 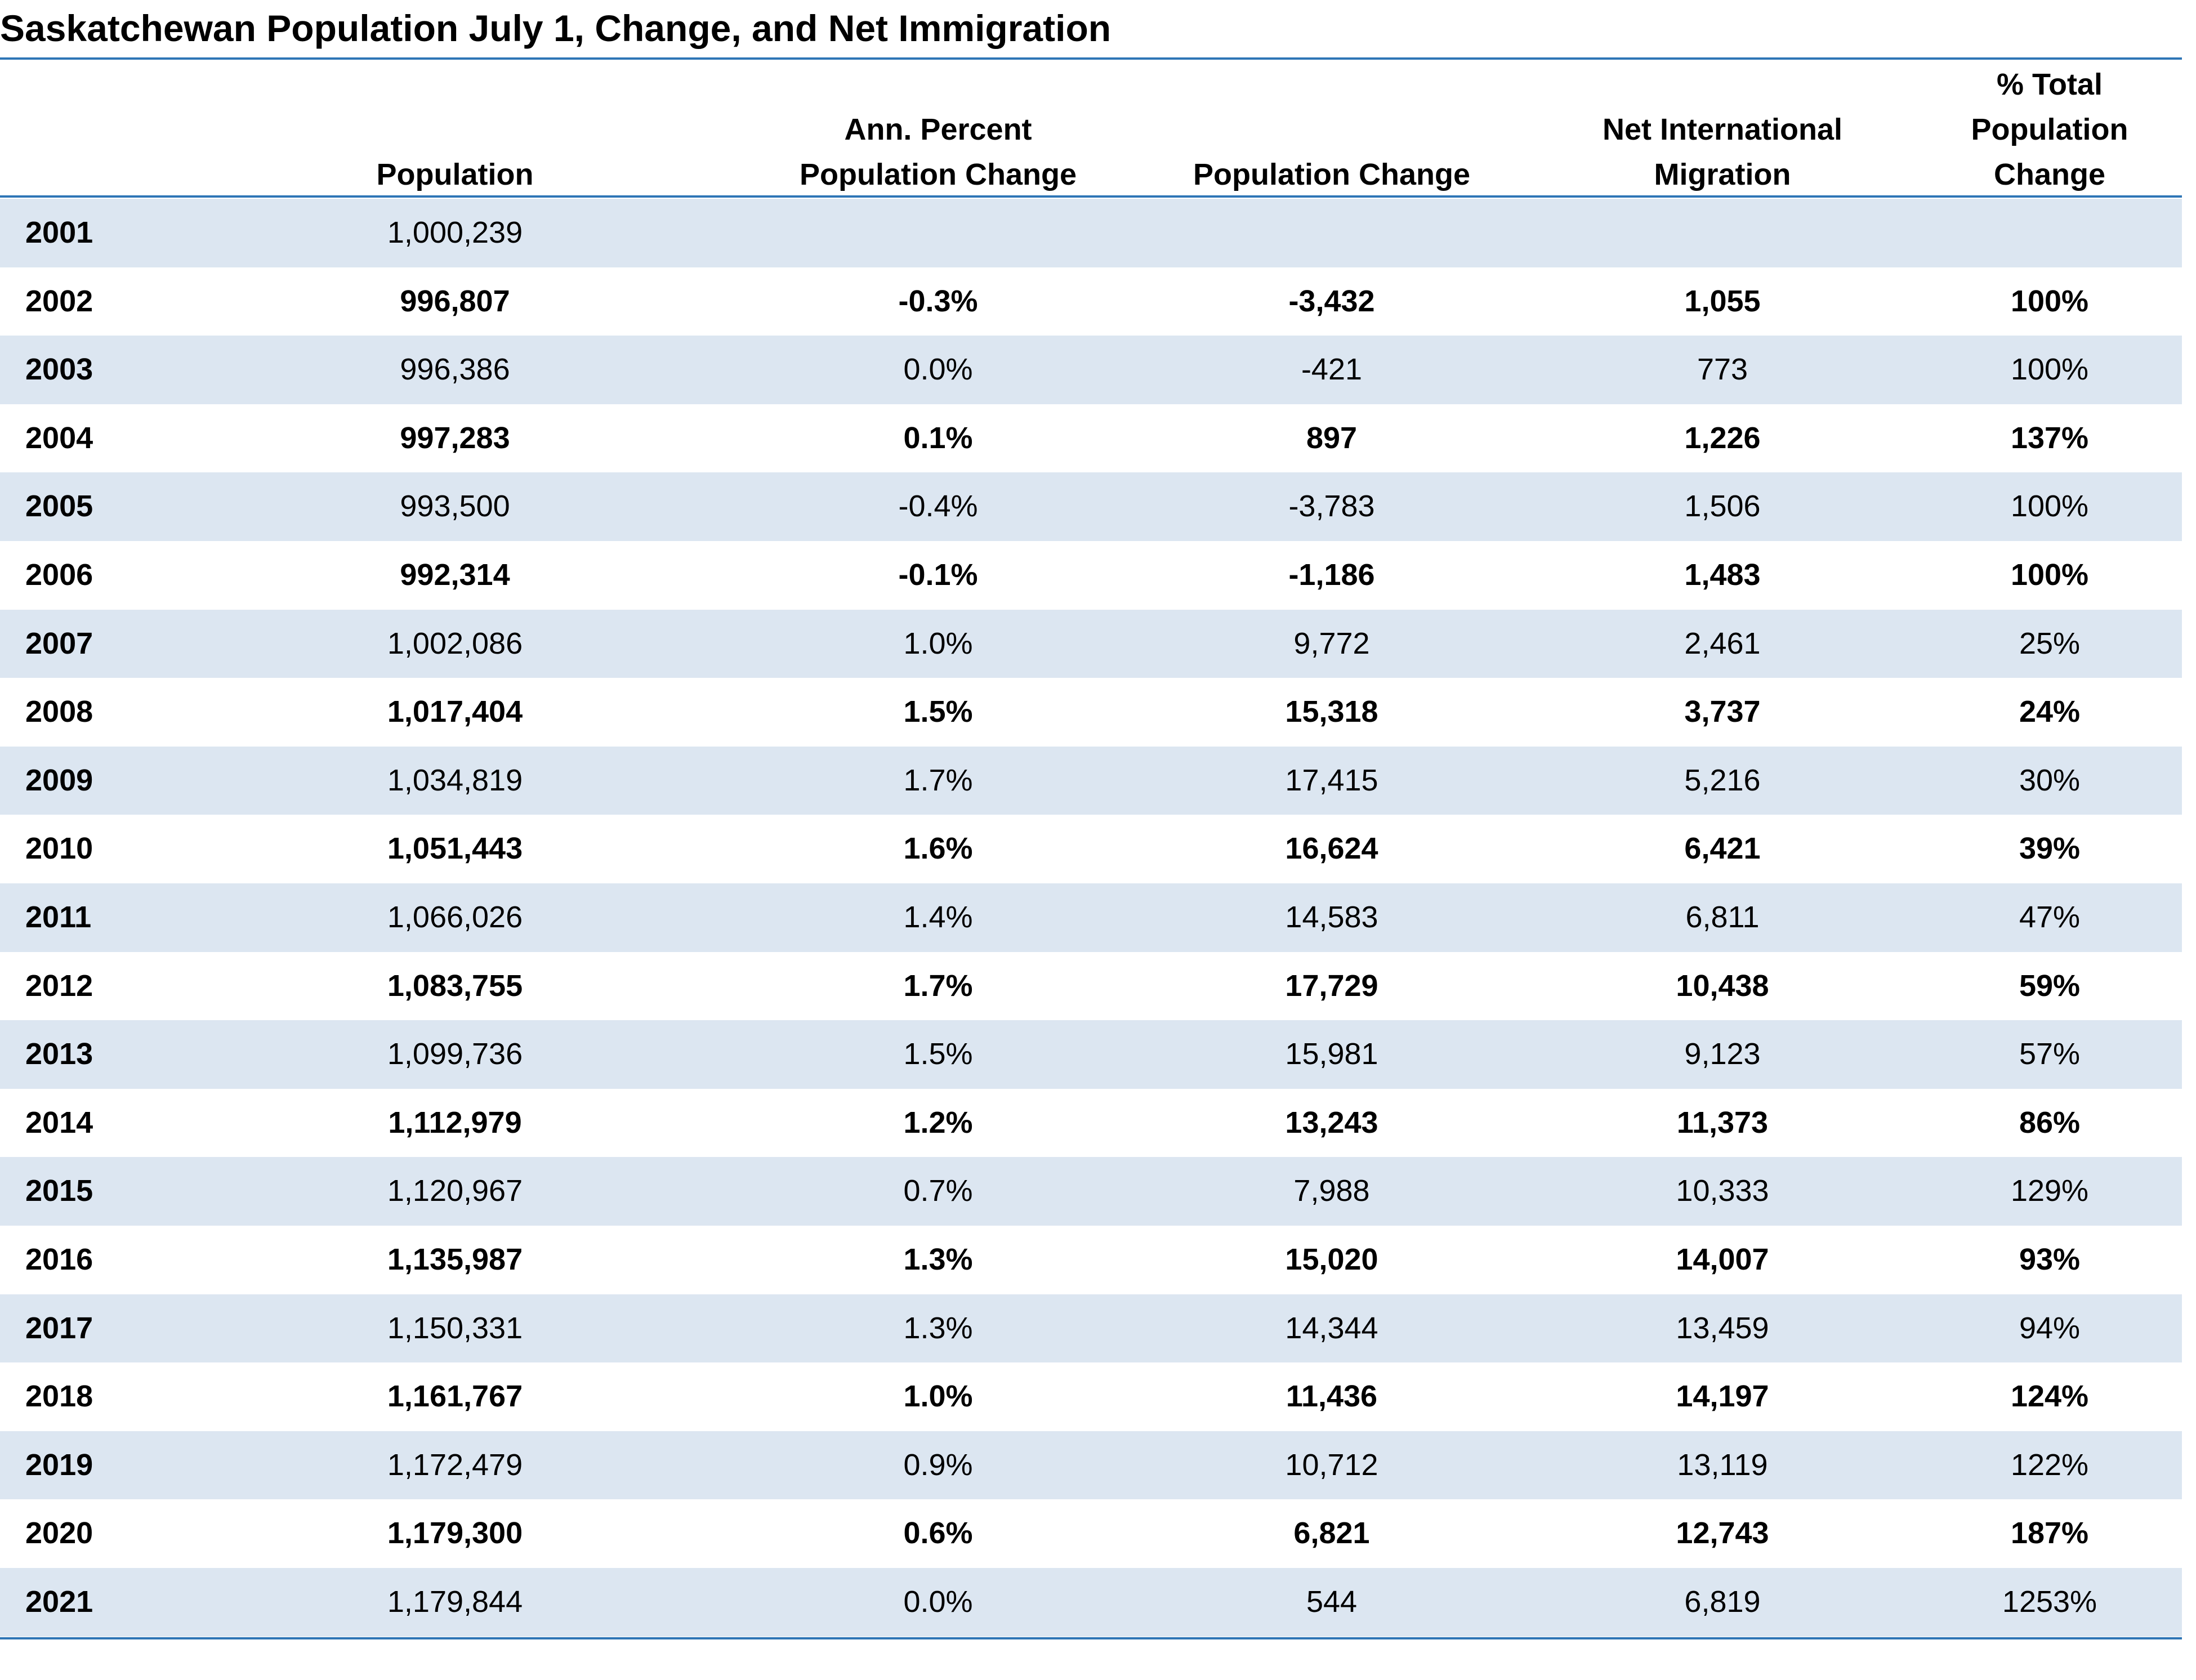 I want to click on row-year: 2010, so click(x=59, y=849).